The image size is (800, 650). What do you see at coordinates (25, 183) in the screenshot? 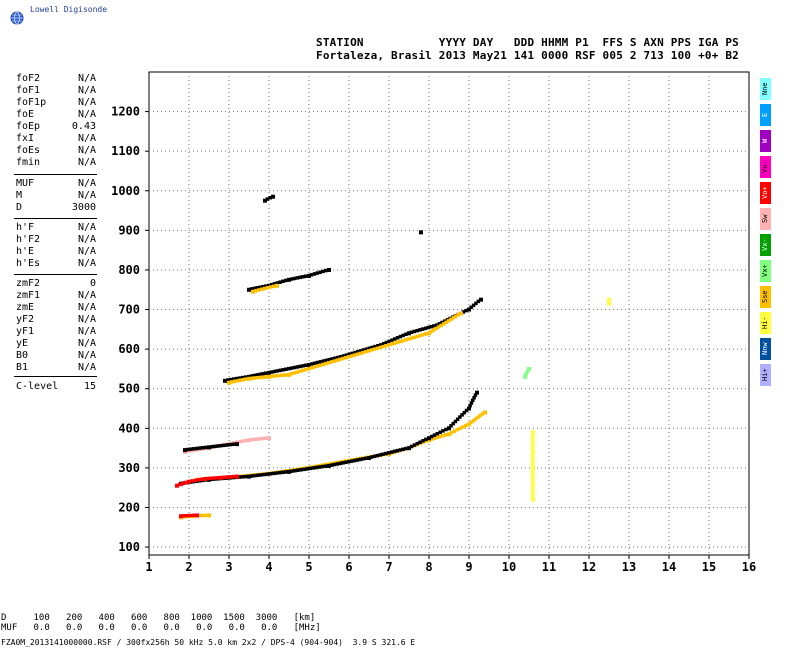
I see `param-name-muf: MUF` at bounding box center [25, 183].